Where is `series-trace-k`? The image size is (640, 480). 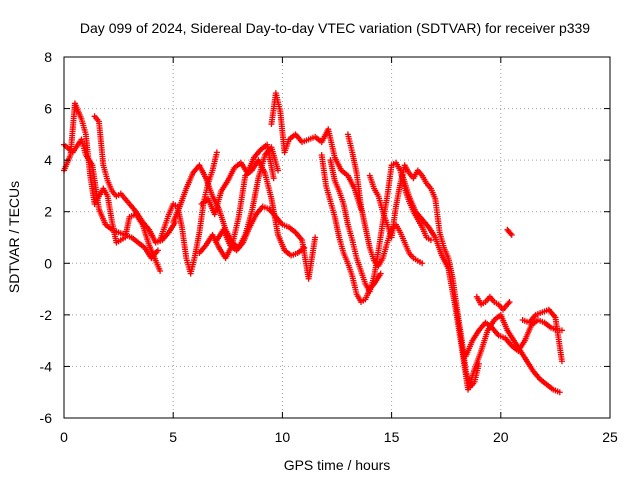
series-trace-k is located at coordinates (380, 226).